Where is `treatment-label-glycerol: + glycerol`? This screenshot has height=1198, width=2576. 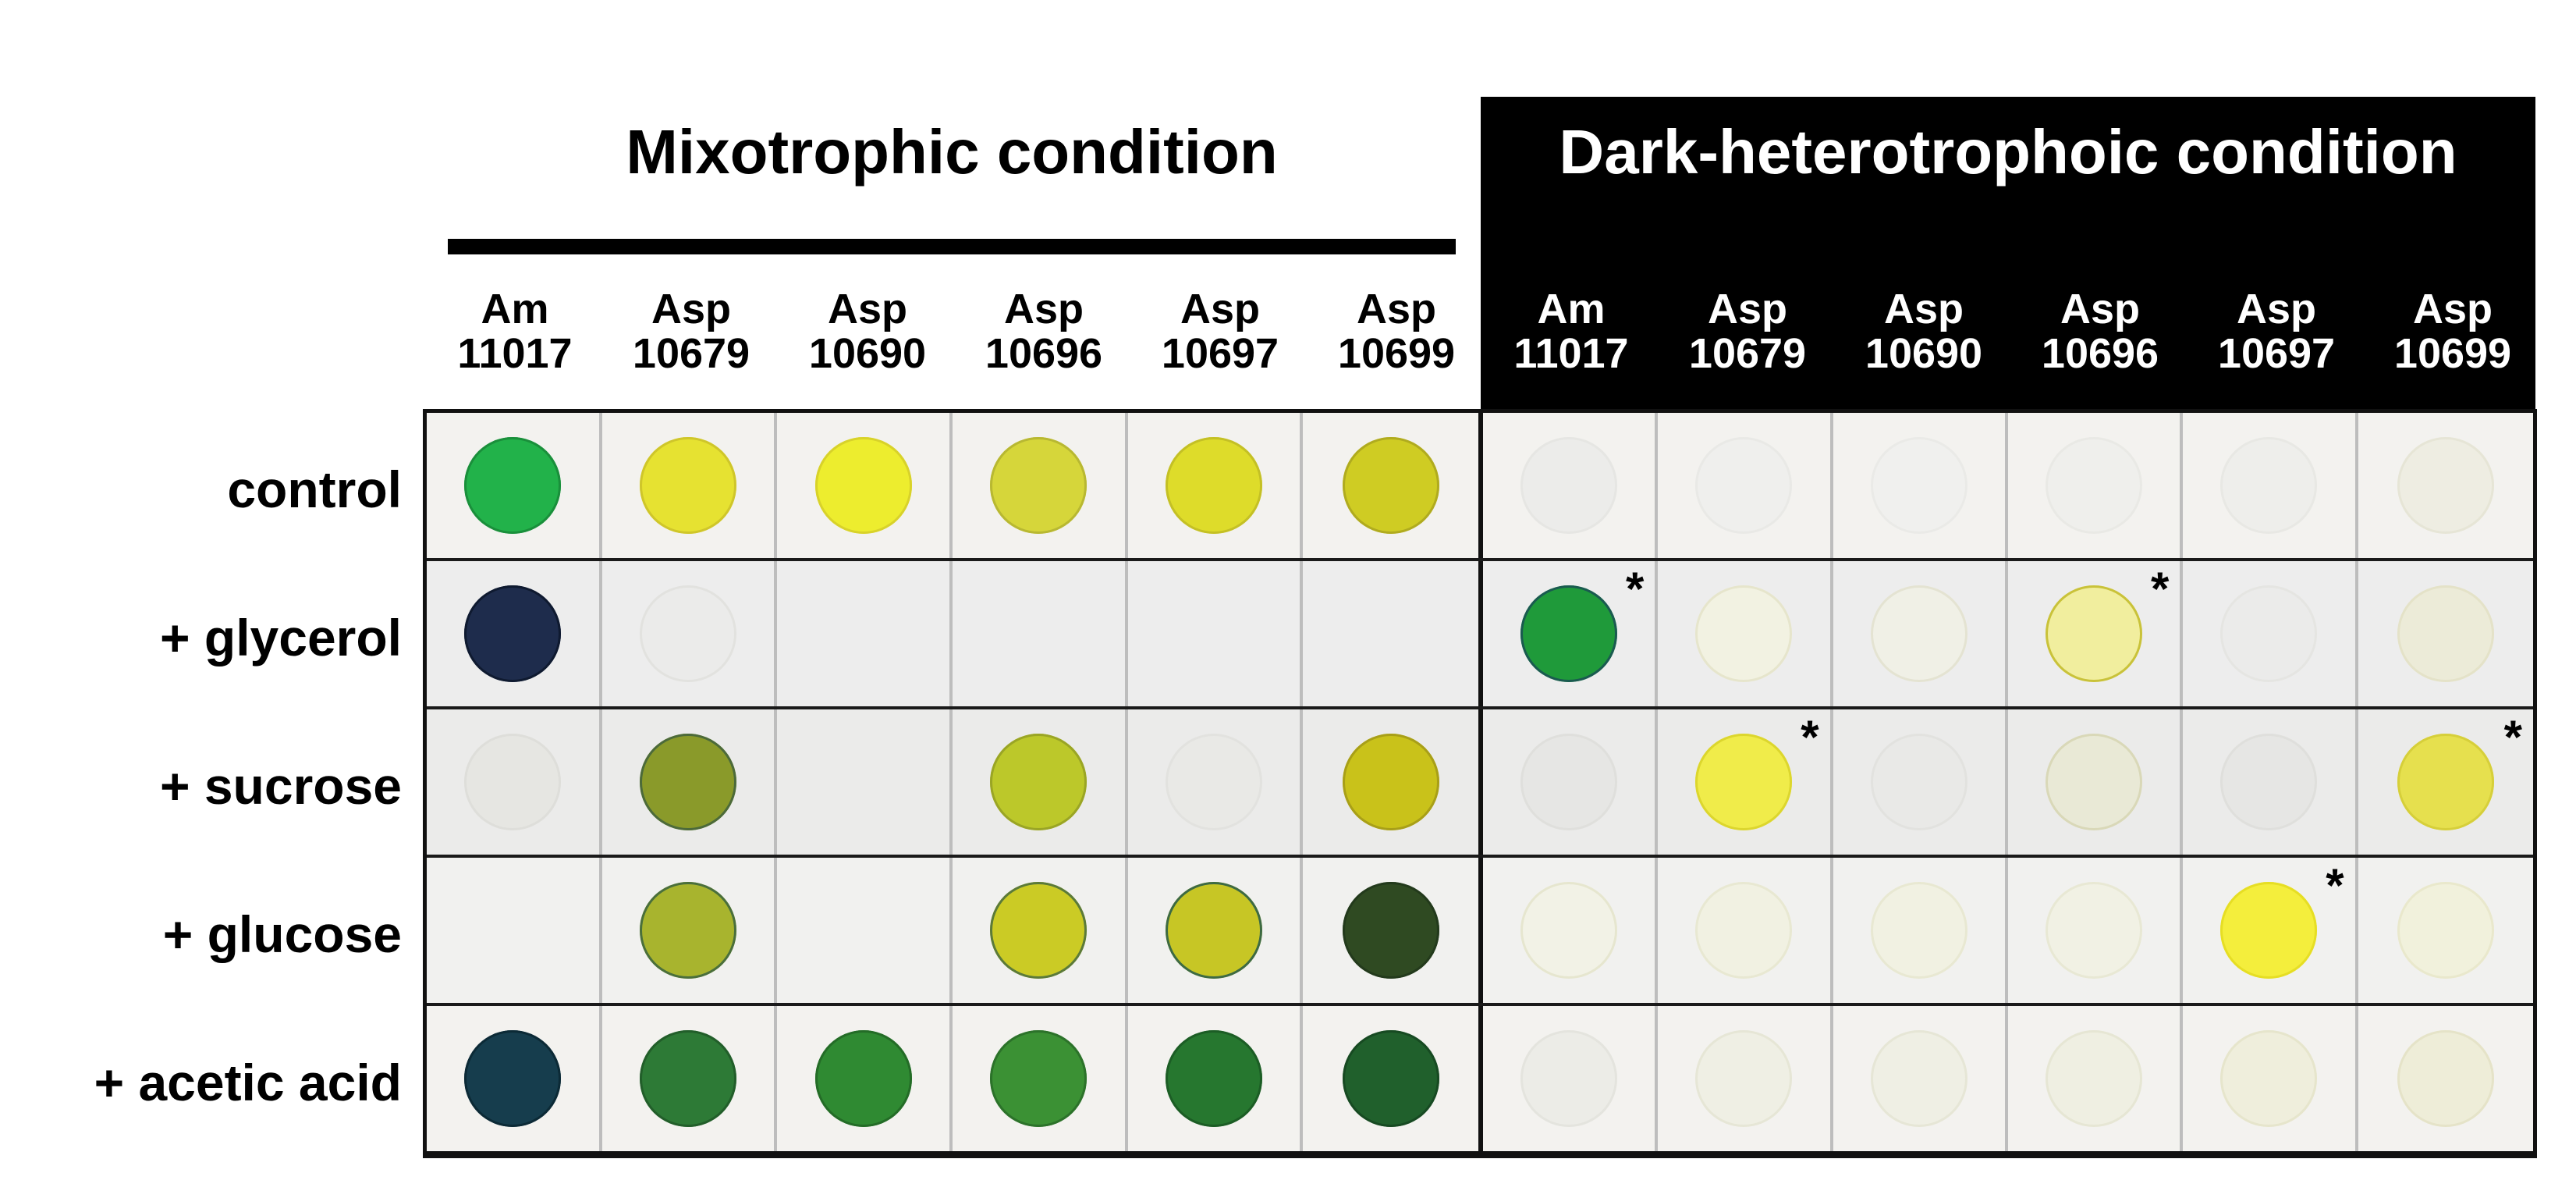
treatment-label-glycerol: + glycerol is located at coordinates (281, 638).